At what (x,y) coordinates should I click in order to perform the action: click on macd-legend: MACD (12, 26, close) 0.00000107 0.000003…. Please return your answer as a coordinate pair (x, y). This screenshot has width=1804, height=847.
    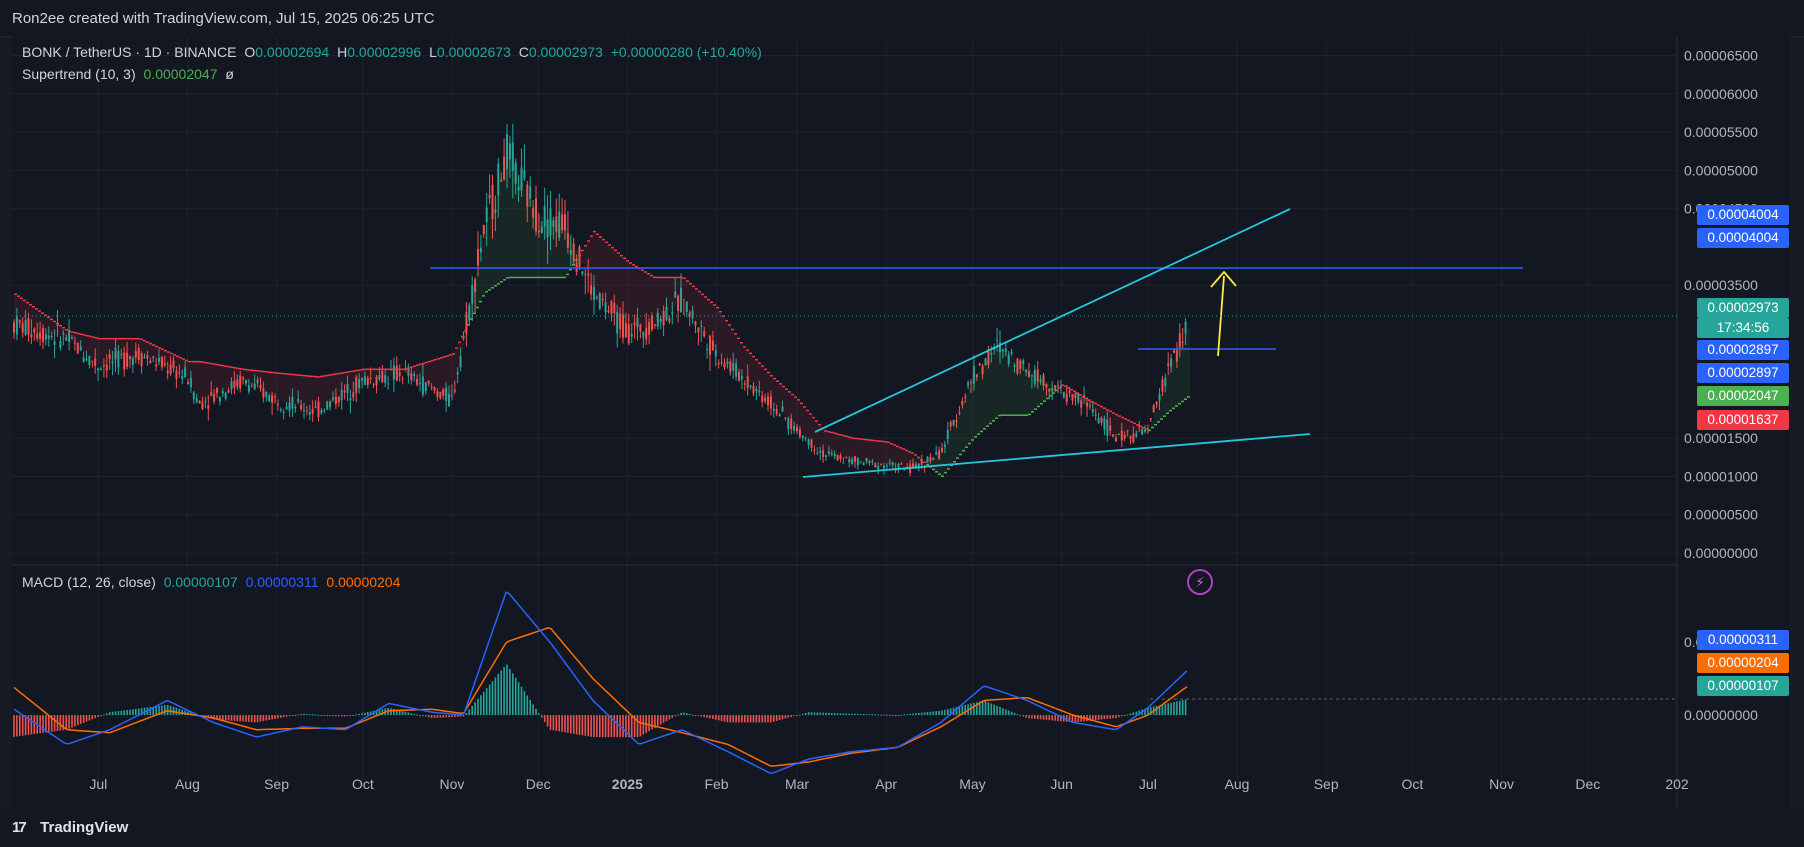
    Looking at the image, I should click on (211, 582).